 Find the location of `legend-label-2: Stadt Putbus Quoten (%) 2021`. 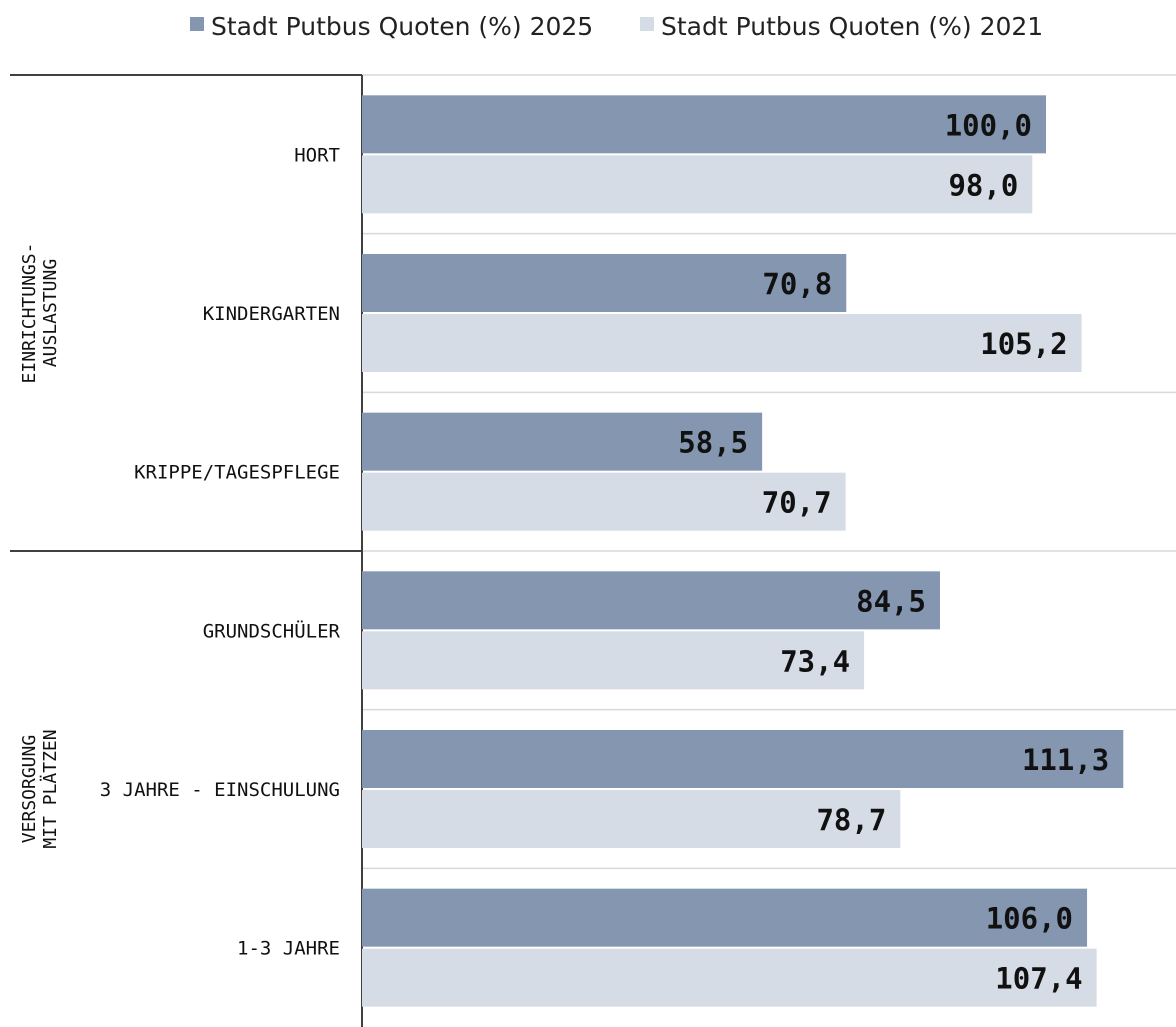

legend-label-2: Stadt Putbus Quoten (%) 2021 is located at coordinates (852, 26).